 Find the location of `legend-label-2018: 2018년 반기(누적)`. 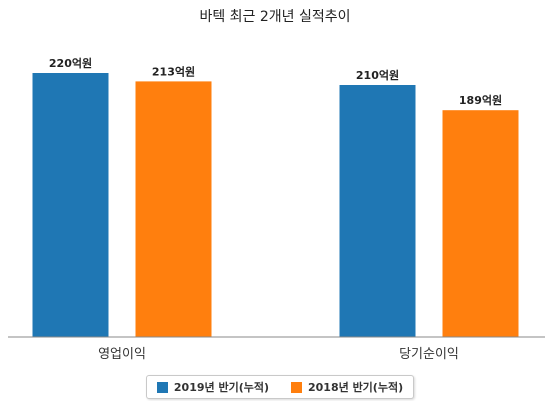

legend-label-2018: 2018년 반기(누적) is located at coordinates (356, 387).